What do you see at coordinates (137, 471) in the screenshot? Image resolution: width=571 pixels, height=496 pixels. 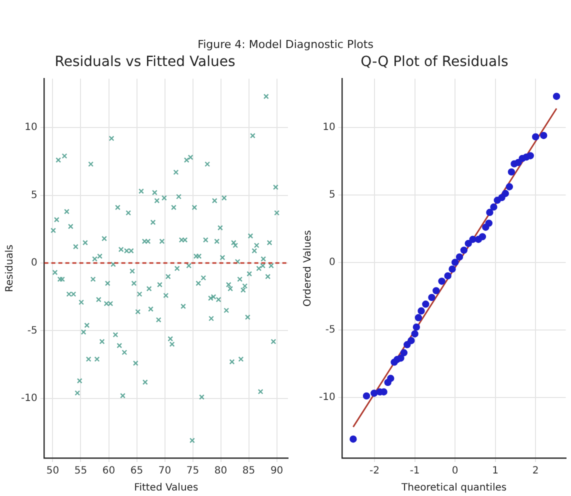 I see `x-tick-label: 65` at bounding box center [137, 471].